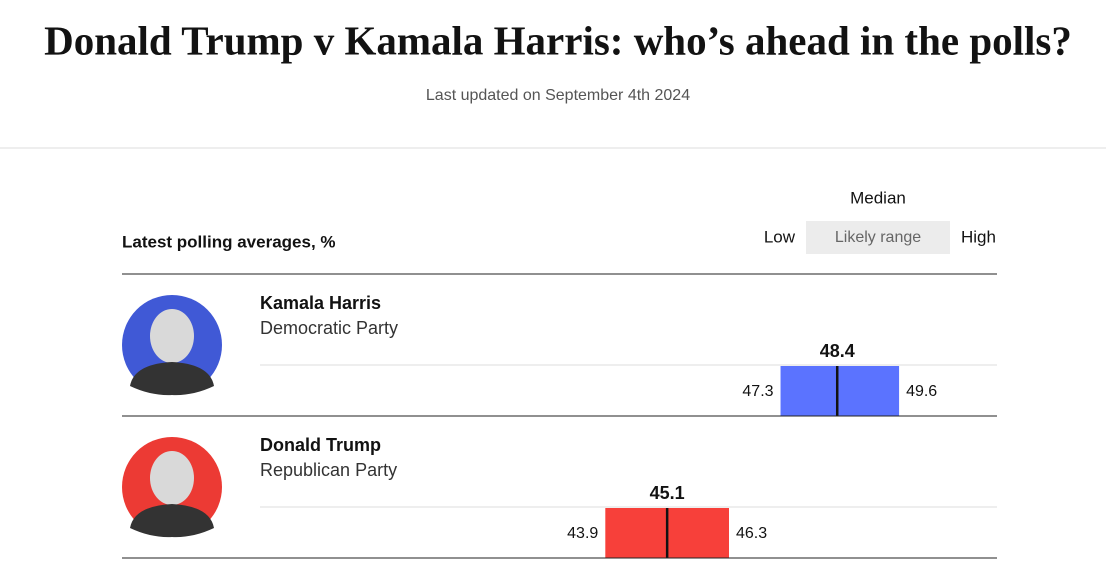  What do you see at coordinates (878, 197) in the screenshot?
I see `legend-median: Median` at bounding box center [878, 197].